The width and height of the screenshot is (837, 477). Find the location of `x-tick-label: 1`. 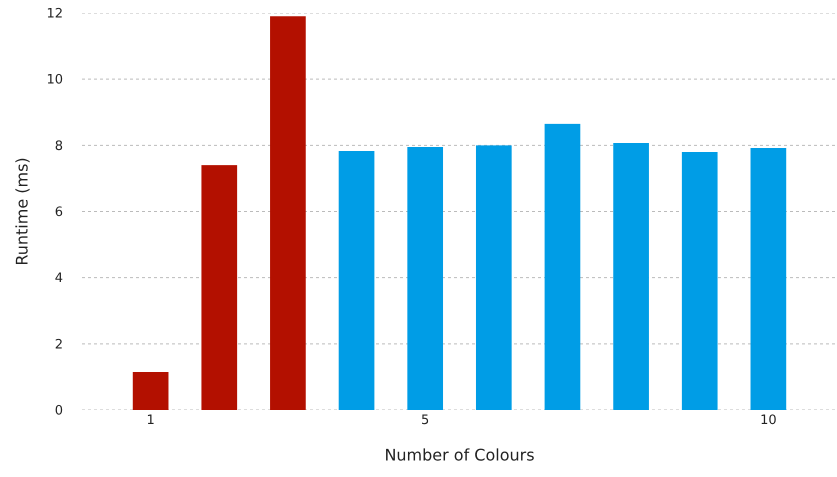

x-tick-label: 1 is located at coordinates (150, 420).